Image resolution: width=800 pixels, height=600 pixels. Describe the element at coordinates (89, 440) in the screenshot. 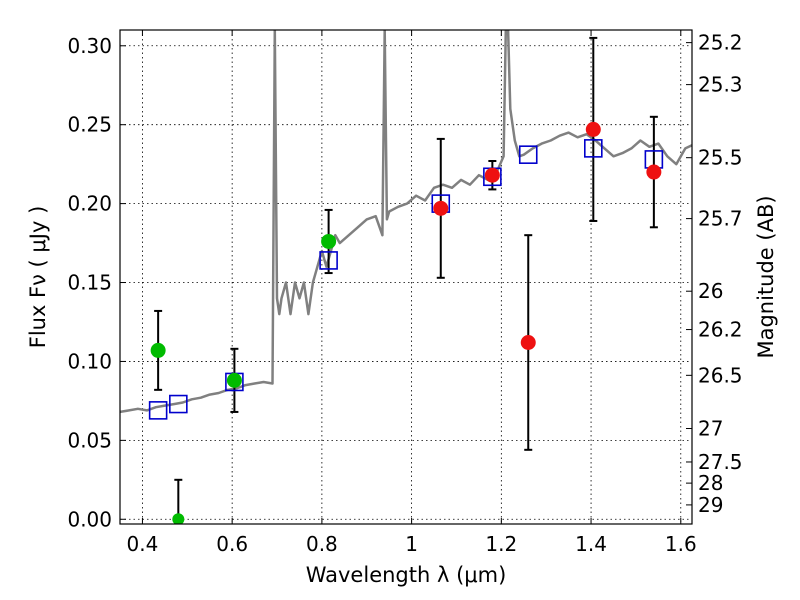

I see `y-tick-label: 0.05` at that location.